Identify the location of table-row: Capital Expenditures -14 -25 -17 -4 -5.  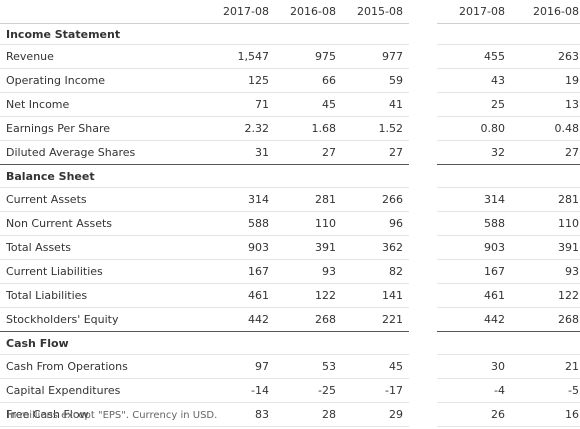
(290, 390).